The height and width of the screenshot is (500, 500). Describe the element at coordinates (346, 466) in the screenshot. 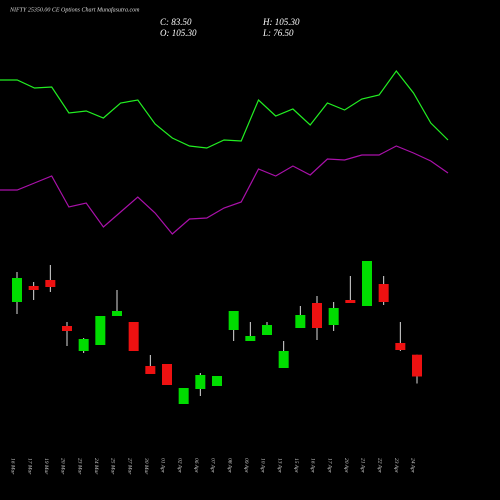

I see `x-tick-label: 20 Apr` at that location.